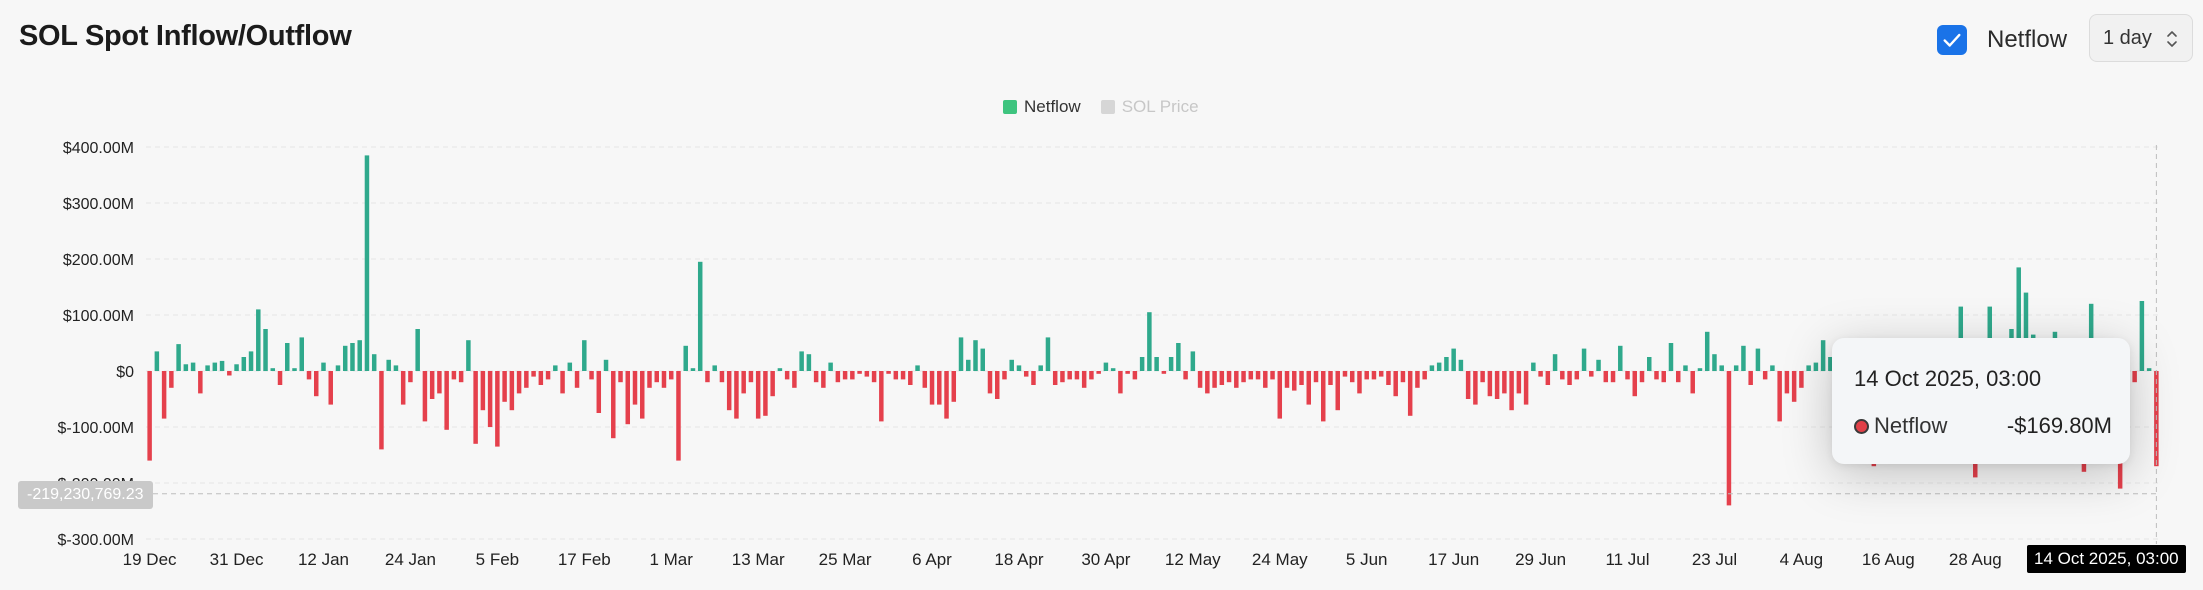 Image resolution: width=2203 pixels, height=590 pixels. I want to click on x-tick-label: 24 Jan, so click(410, 559).